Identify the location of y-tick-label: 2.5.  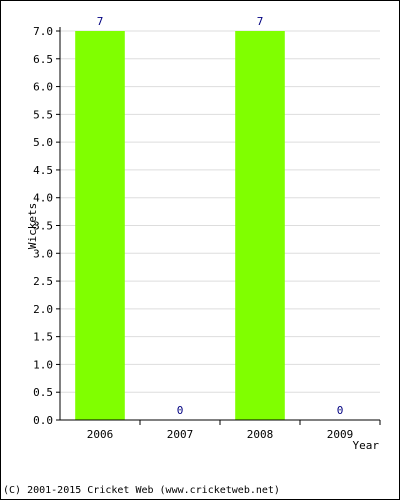
(43, 281).